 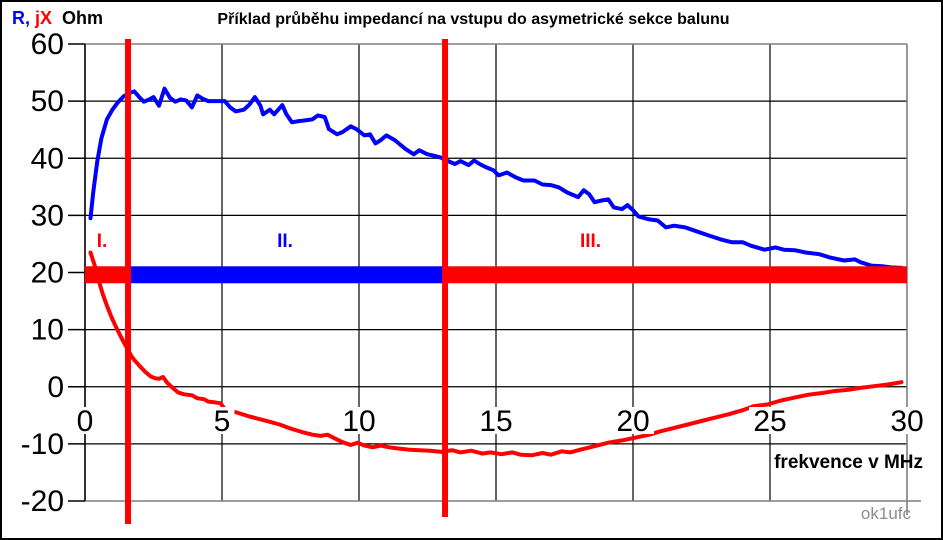 I want to click on x-tick-label: 20, so click(x=632, y=421).